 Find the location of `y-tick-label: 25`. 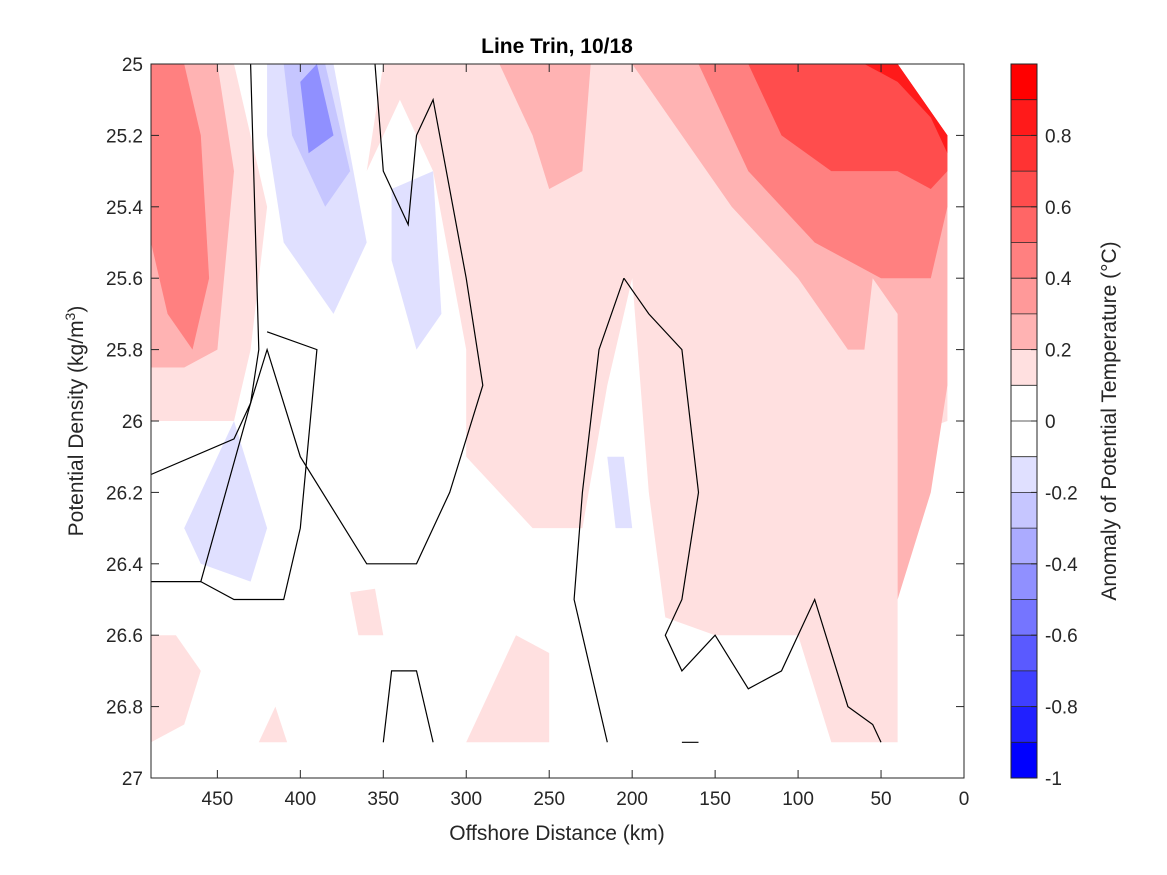

y-tick-label: 25 is located at coordinates (132, 65).